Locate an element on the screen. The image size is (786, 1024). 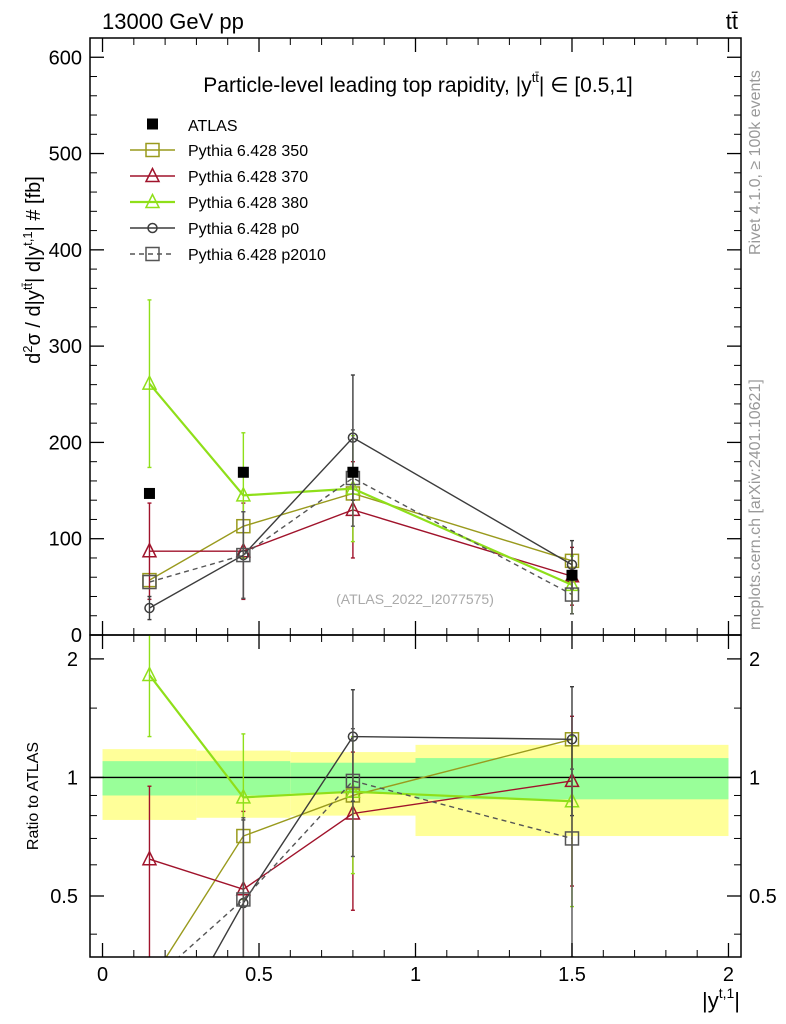
collision-label: 13000 GeV pp is located at coordinates (173, 21).